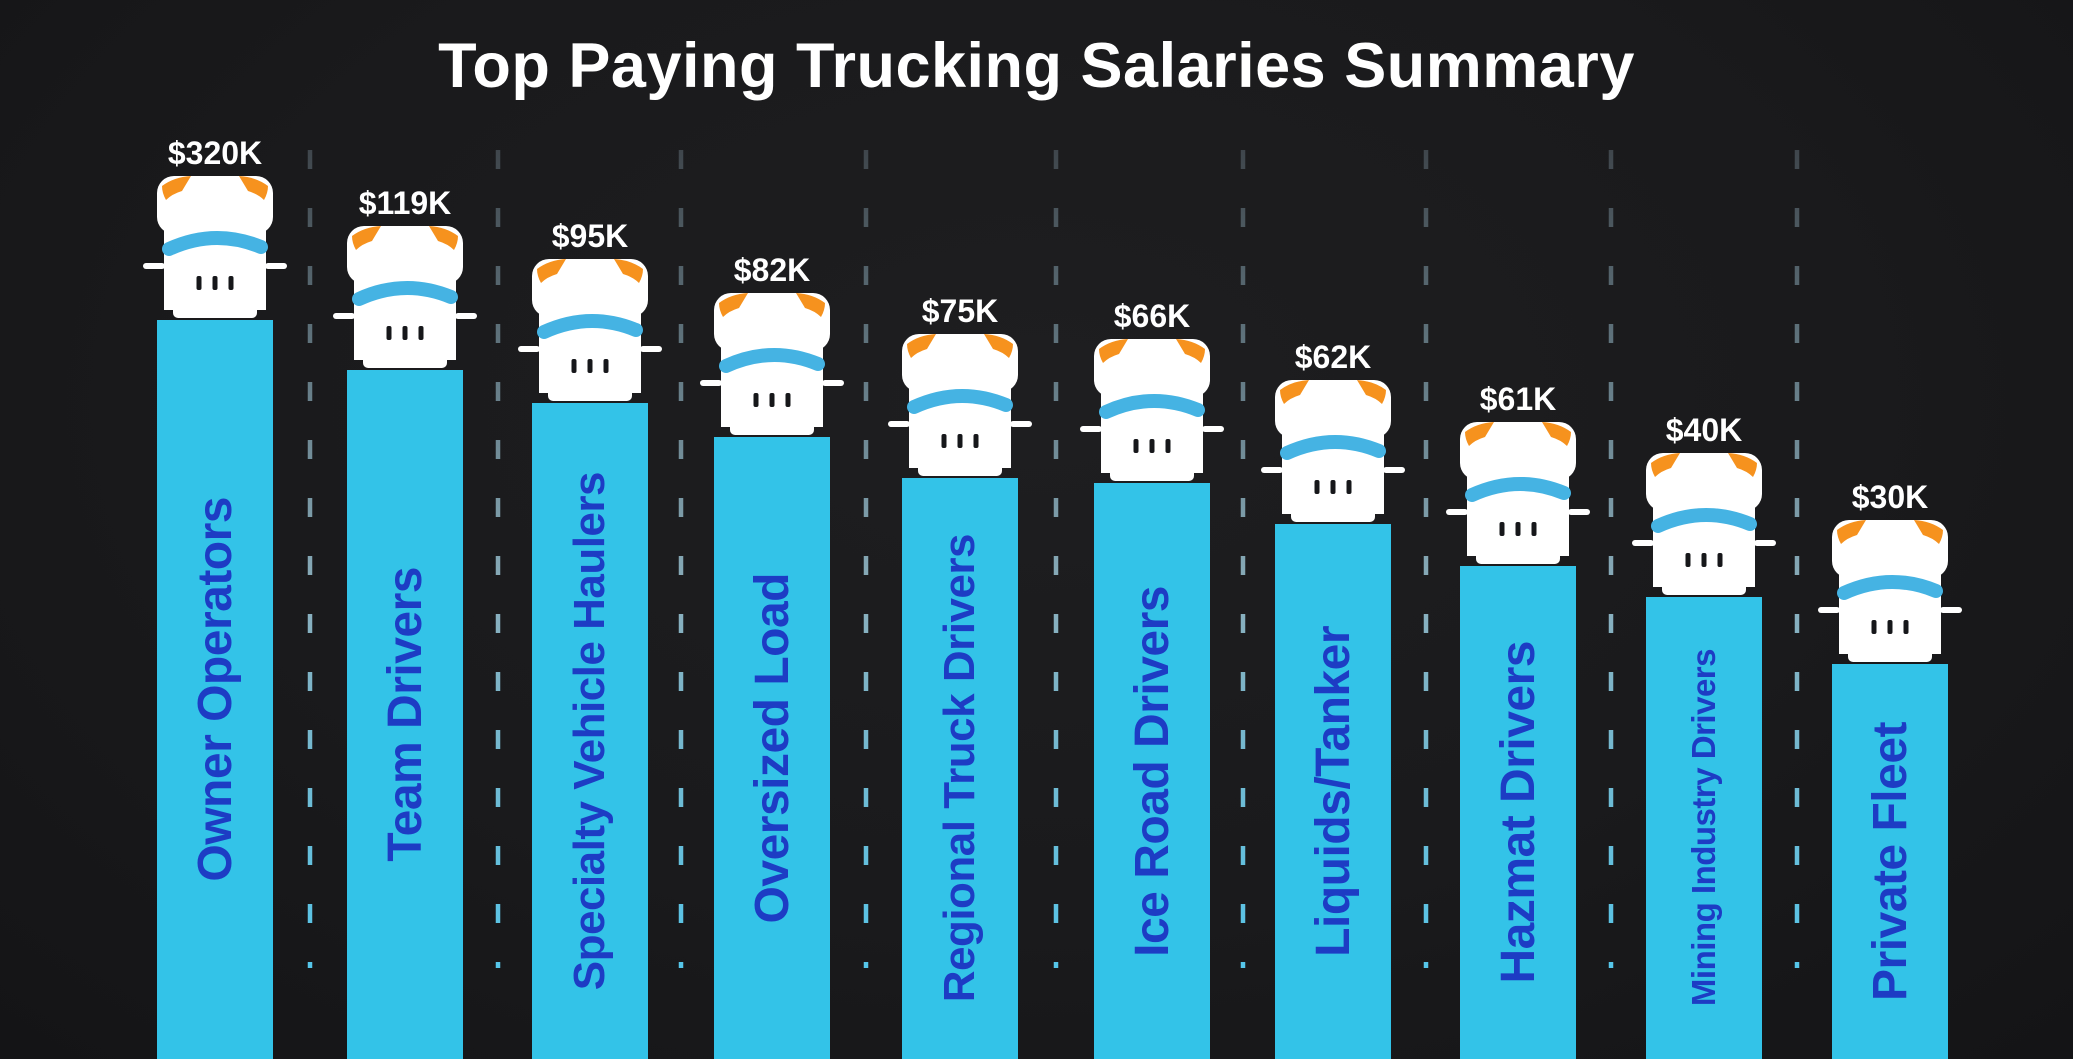  What do you see at coordinates (1036, 66) in the screenshot?
I see `chart-title: Top Paying Trucking Salaries Summary` at bounding box center [1036, 66].